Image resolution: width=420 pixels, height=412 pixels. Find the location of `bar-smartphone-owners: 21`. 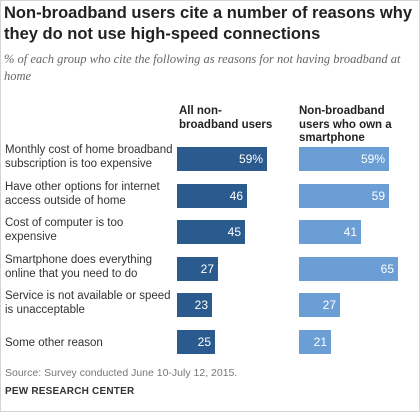

bar-smartphone-owners: 21 is located at coordinates (315, 342).